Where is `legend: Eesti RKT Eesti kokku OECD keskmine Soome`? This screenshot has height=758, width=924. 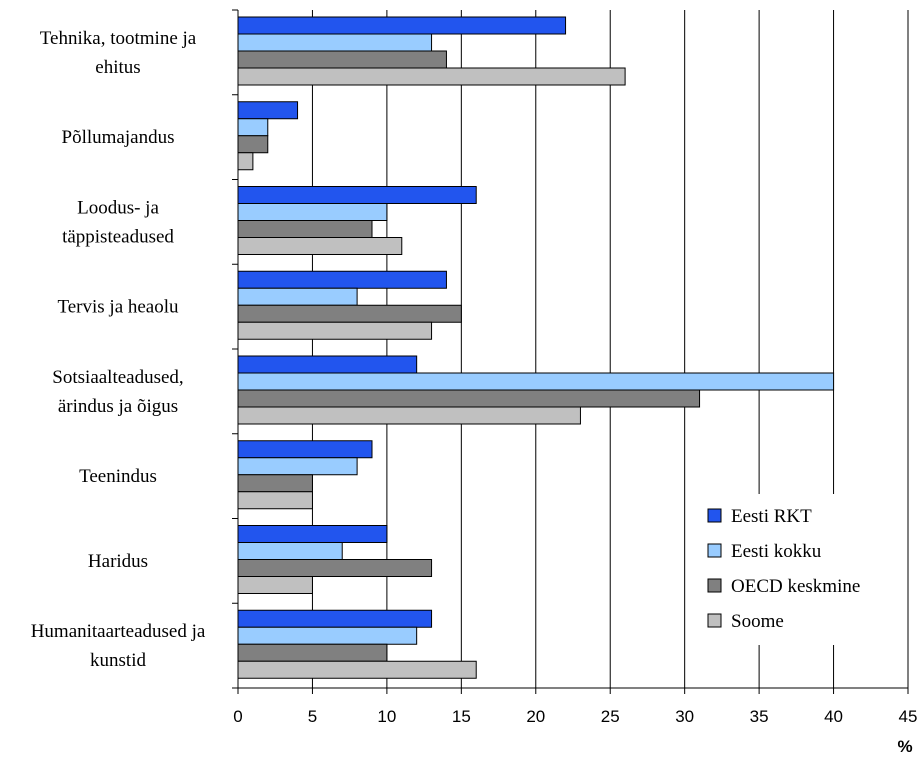
legend: Eesti RKT Eesti kokku OECD keskmine Soome is located at coordinates (795, 569).